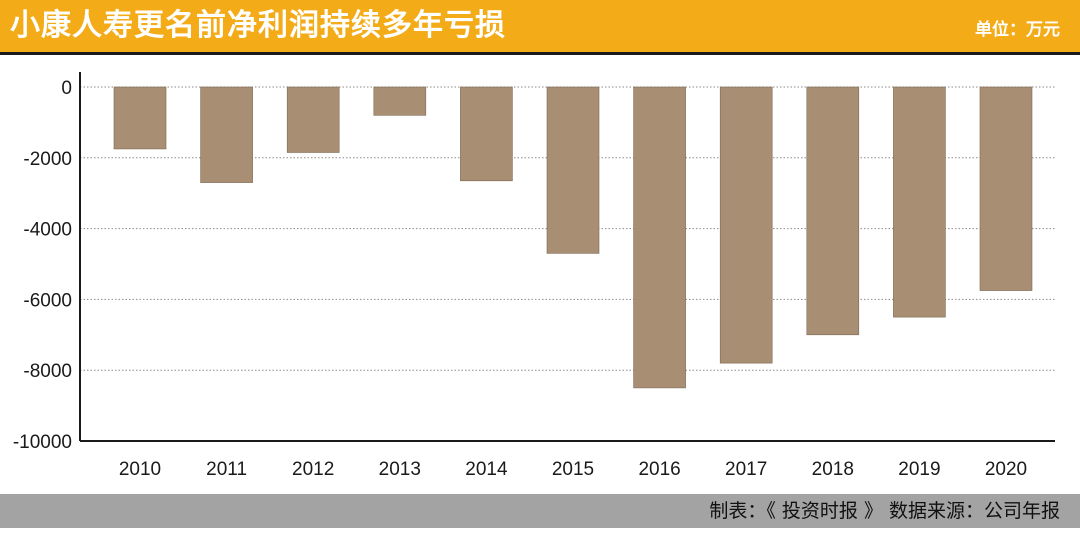 The width and height of the screenshot is (1080, 537). What do you see at coordinates (47, 300) in the screenshot?
I see `y-tick-label: -6000` at bounding box center [47, 300].